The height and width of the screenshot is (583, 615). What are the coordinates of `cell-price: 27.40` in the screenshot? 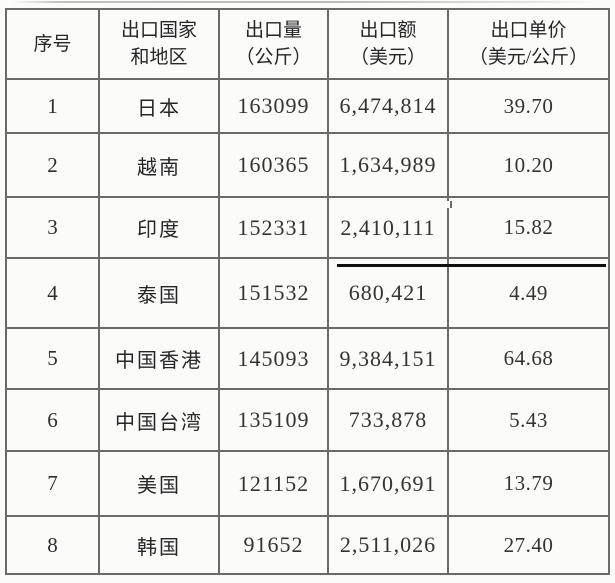 It's located at (528, 545).